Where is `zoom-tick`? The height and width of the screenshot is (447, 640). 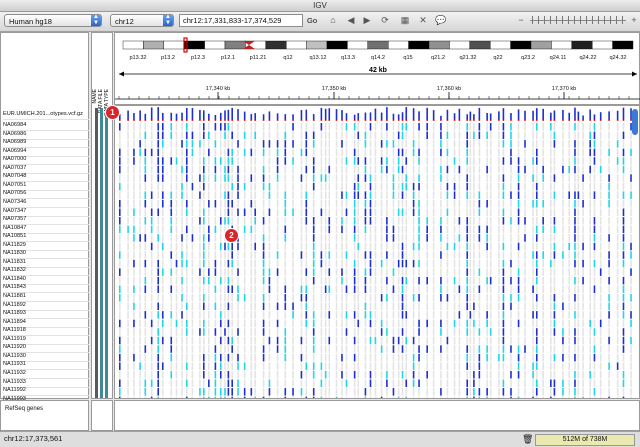
zoom-tick is located at coordinates (586, 20).